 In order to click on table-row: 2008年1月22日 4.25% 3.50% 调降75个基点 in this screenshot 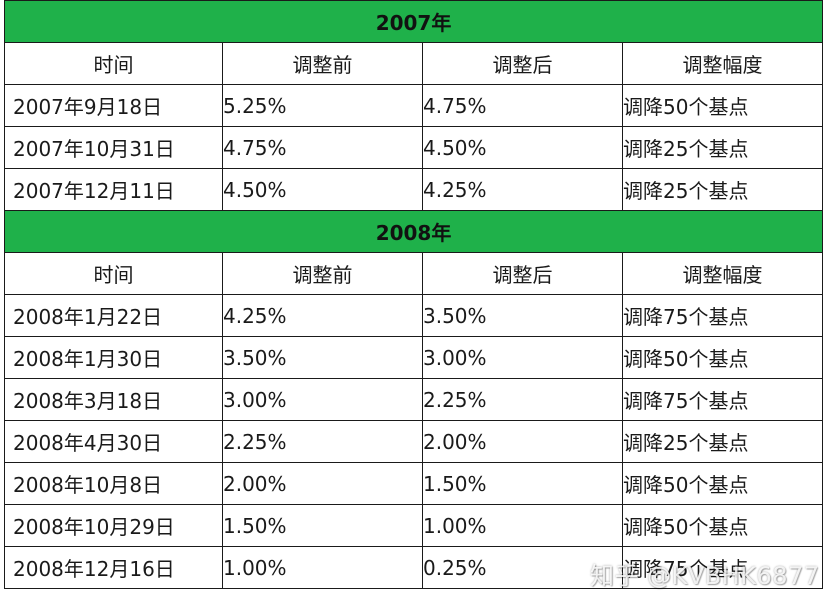, I will do `click(414, 315)`.